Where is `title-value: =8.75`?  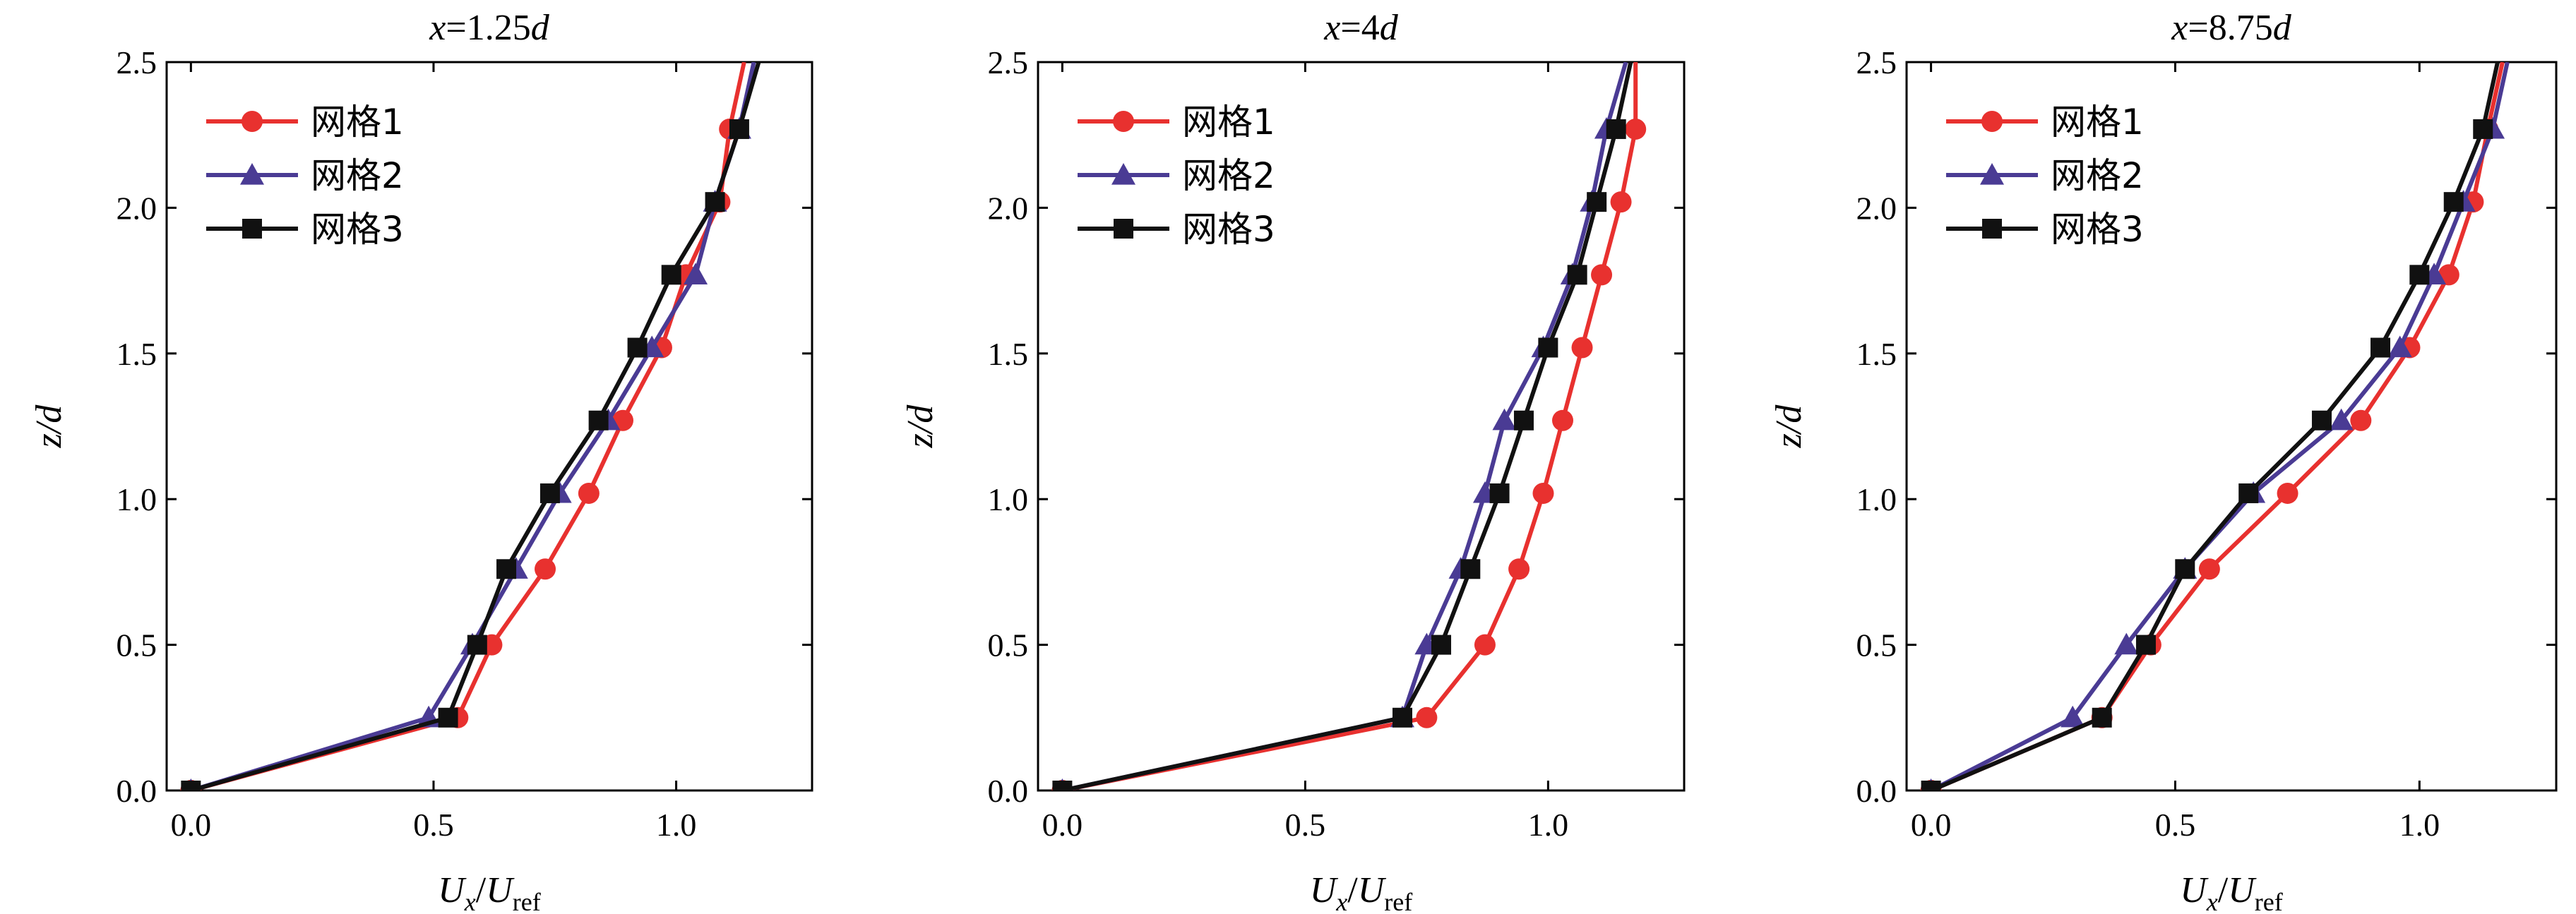
title-value: =8.75 is located at coordinates (2230, 28).